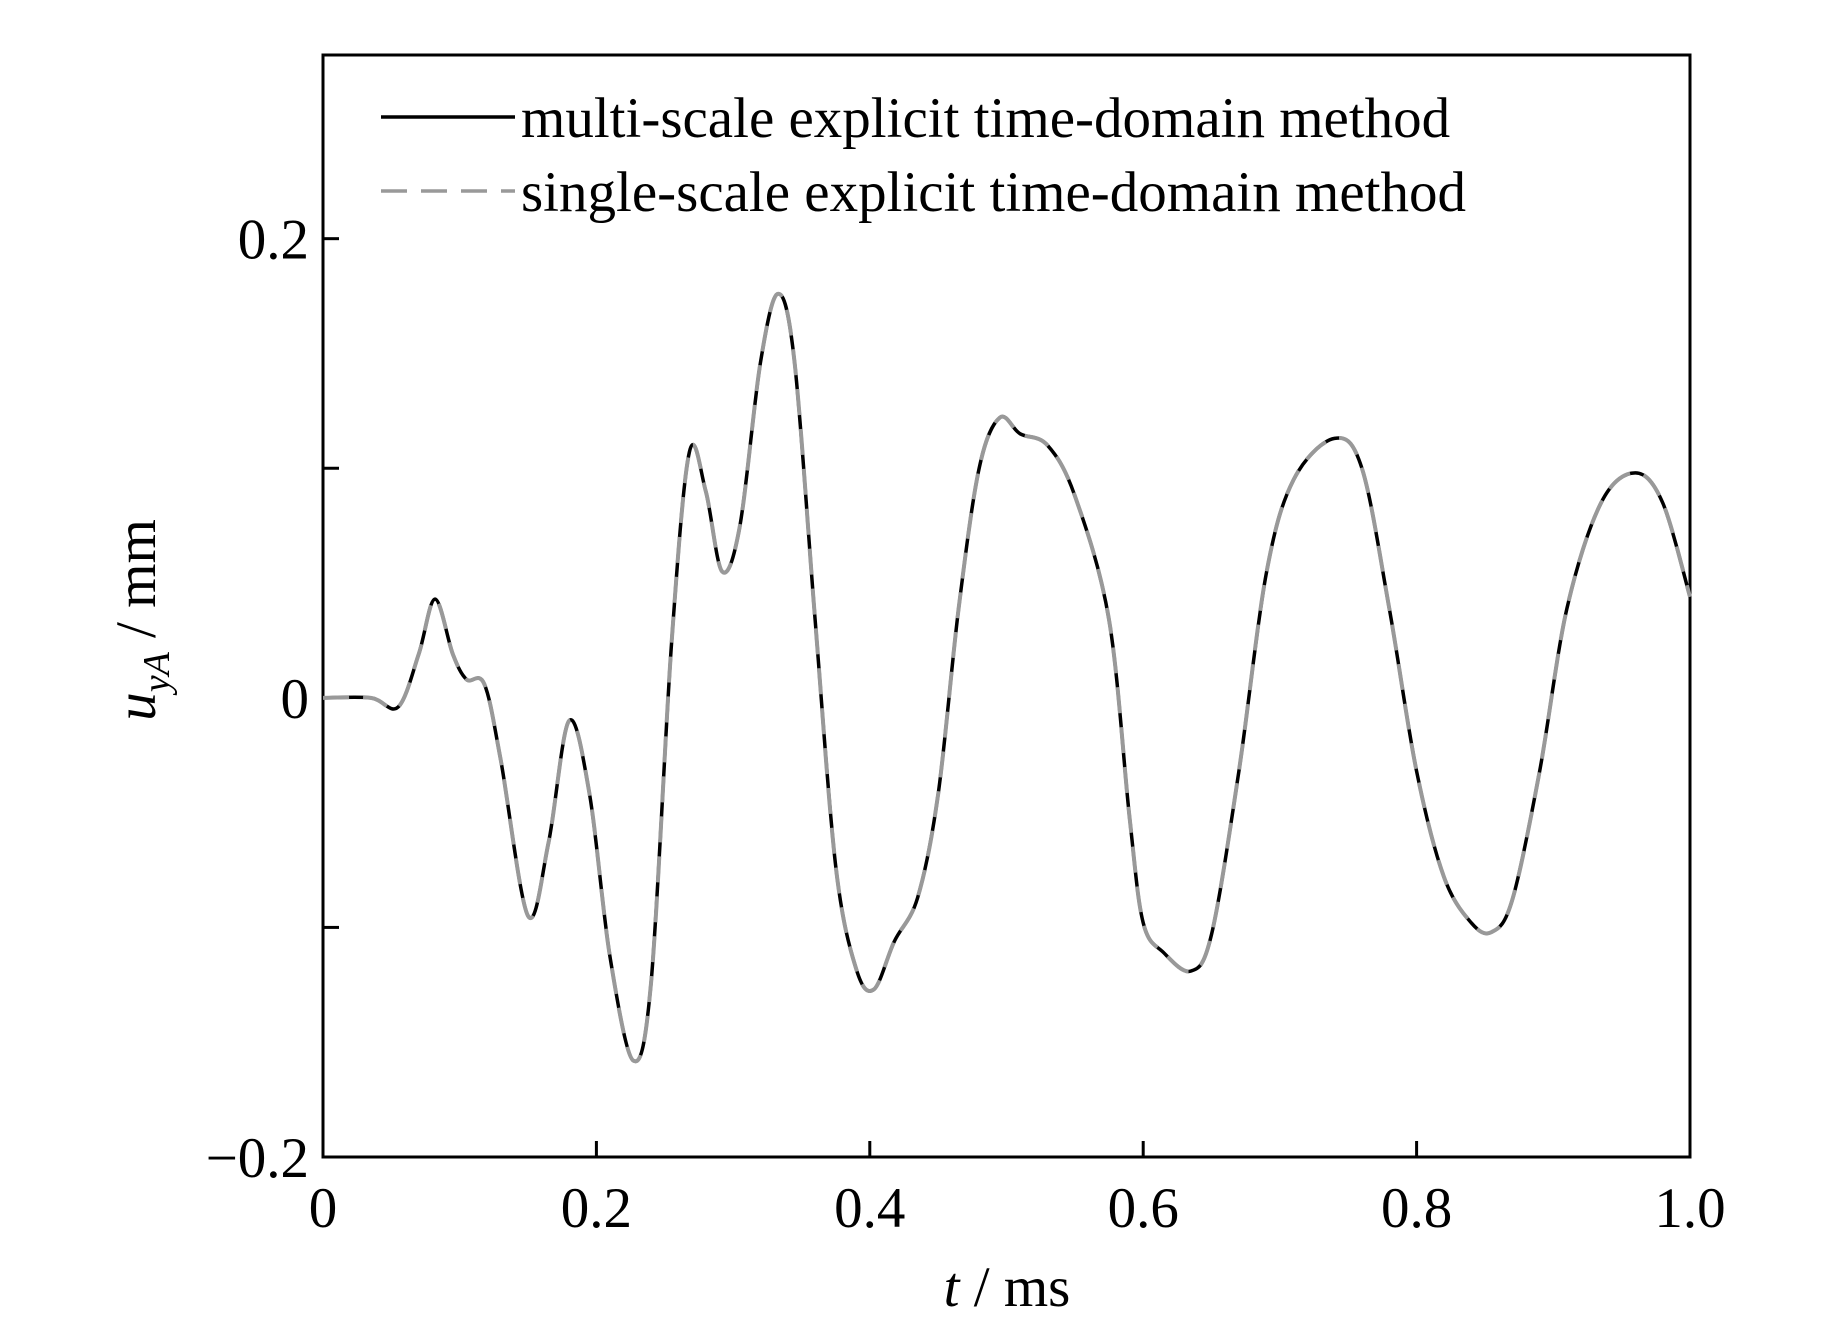  What do you see at coordinates (596, 1208) in the screenshot?
I see `x-tick-label: 0.2` at bounding box center [596, 1208].